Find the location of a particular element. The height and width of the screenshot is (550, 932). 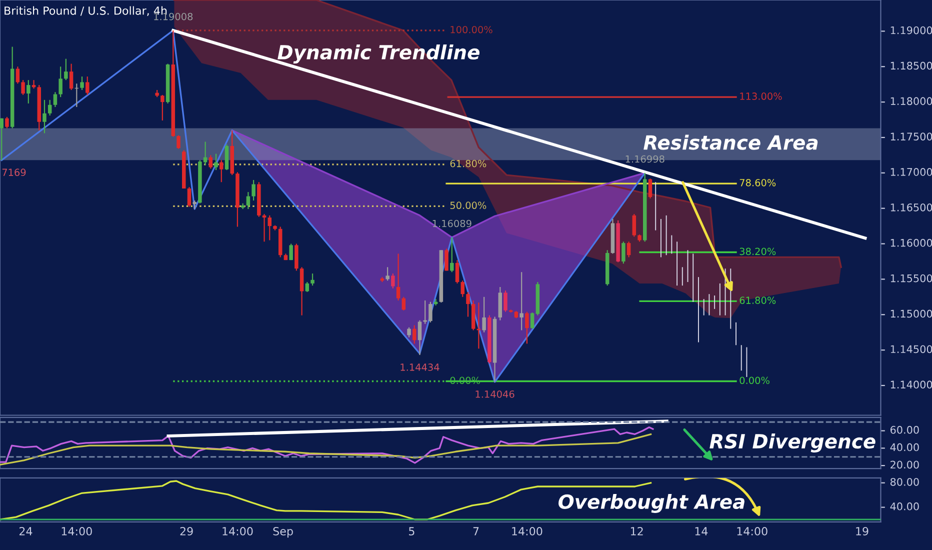

annotation: 7169 is located at coordinates (14, 172).